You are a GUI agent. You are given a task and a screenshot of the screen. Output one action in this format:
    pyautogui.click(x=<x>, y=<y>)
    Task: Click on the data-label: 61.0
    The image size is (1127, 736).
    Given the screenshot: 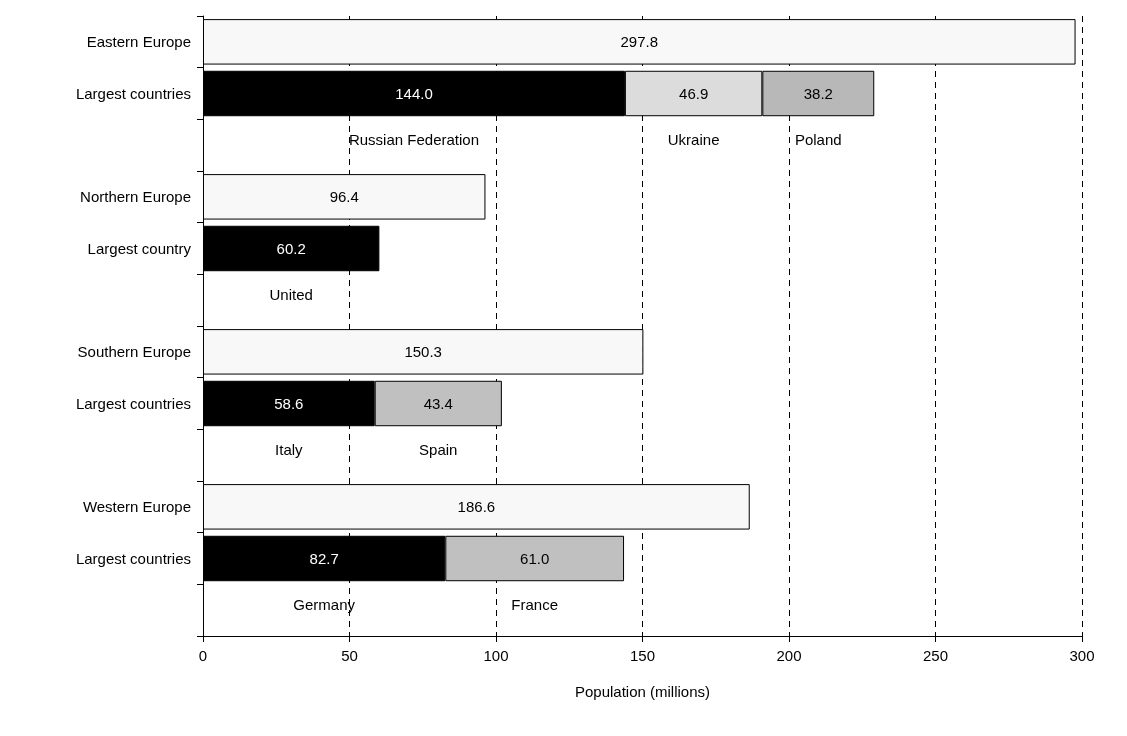 What is the action you would take?
    pyautogui.click(x=535, y=558)
    